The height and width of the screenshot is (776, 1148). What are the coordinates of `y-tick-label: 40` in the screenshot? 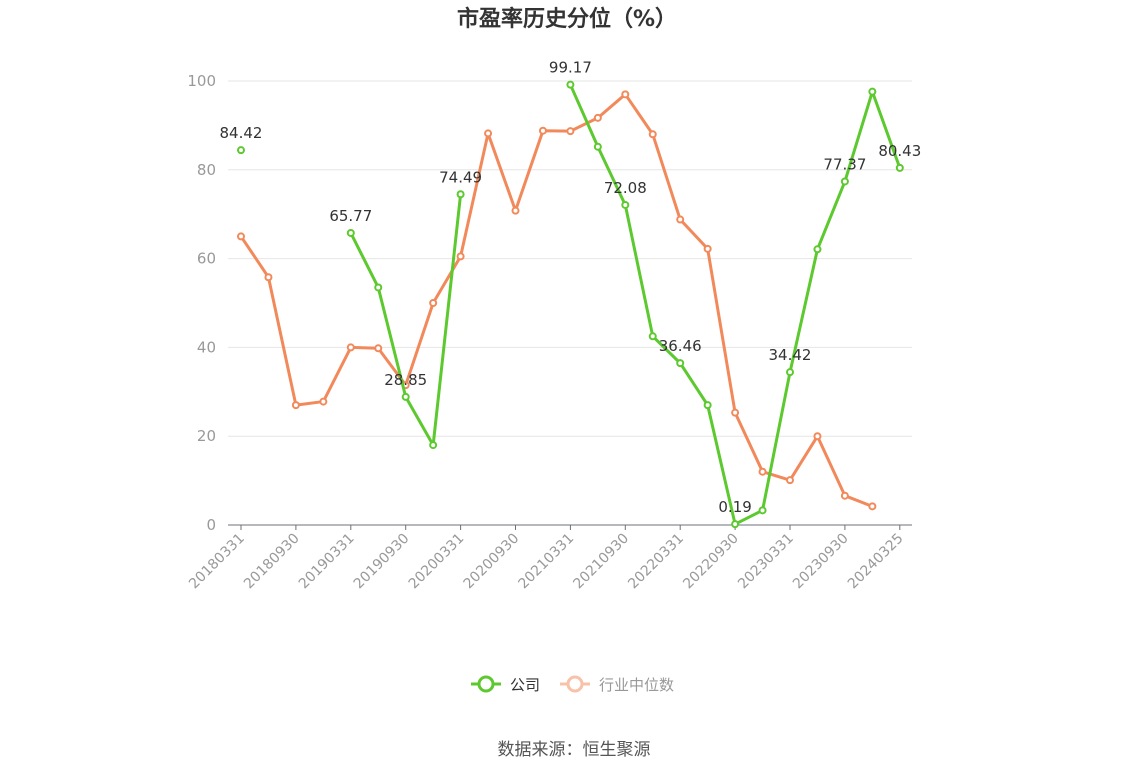 It's located at (206, 347).